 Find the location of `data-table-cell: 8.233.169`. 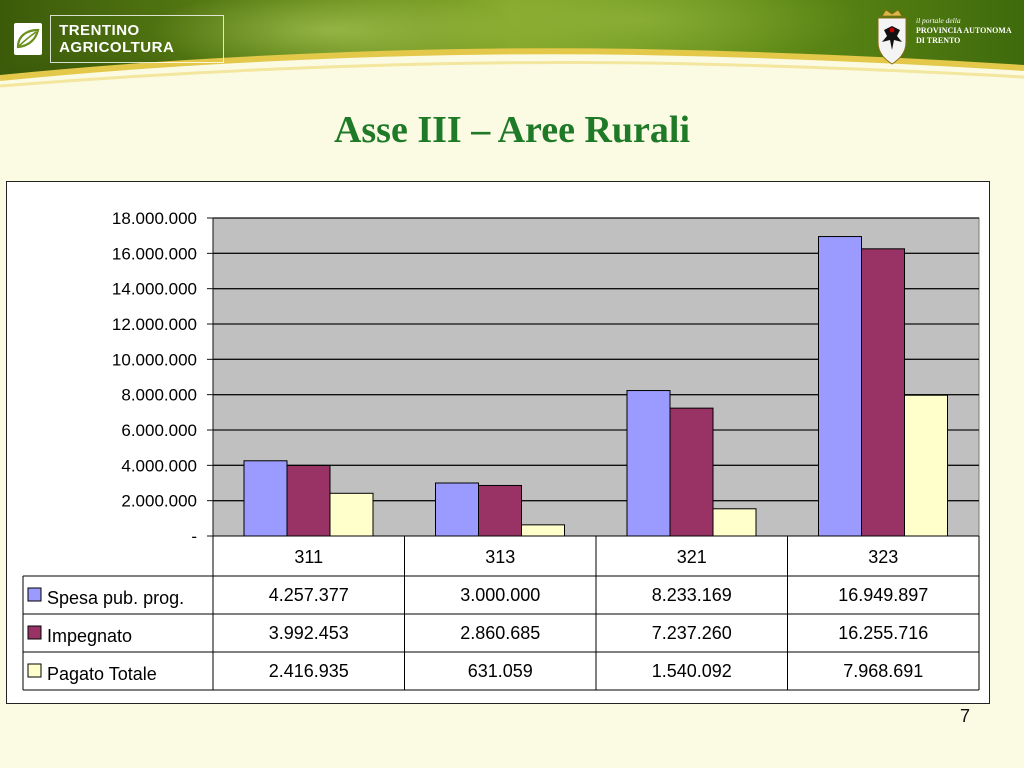

data-table-cell: 8.233.169 is located at coordinates (692, 595).